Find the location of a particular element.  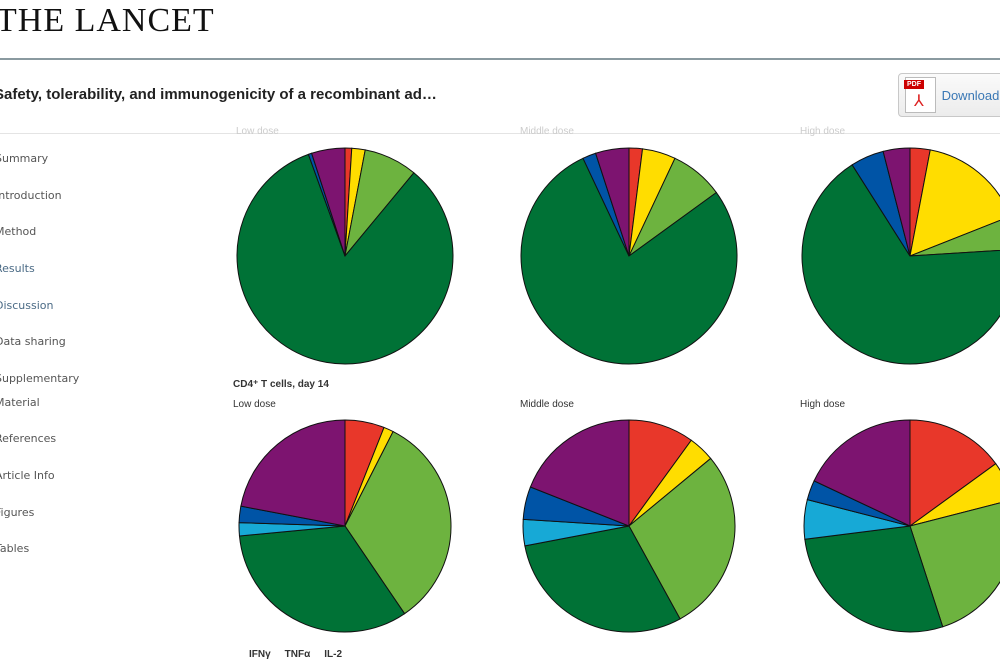

legend-il2: IL-2 is located at coordinates (333, 654).